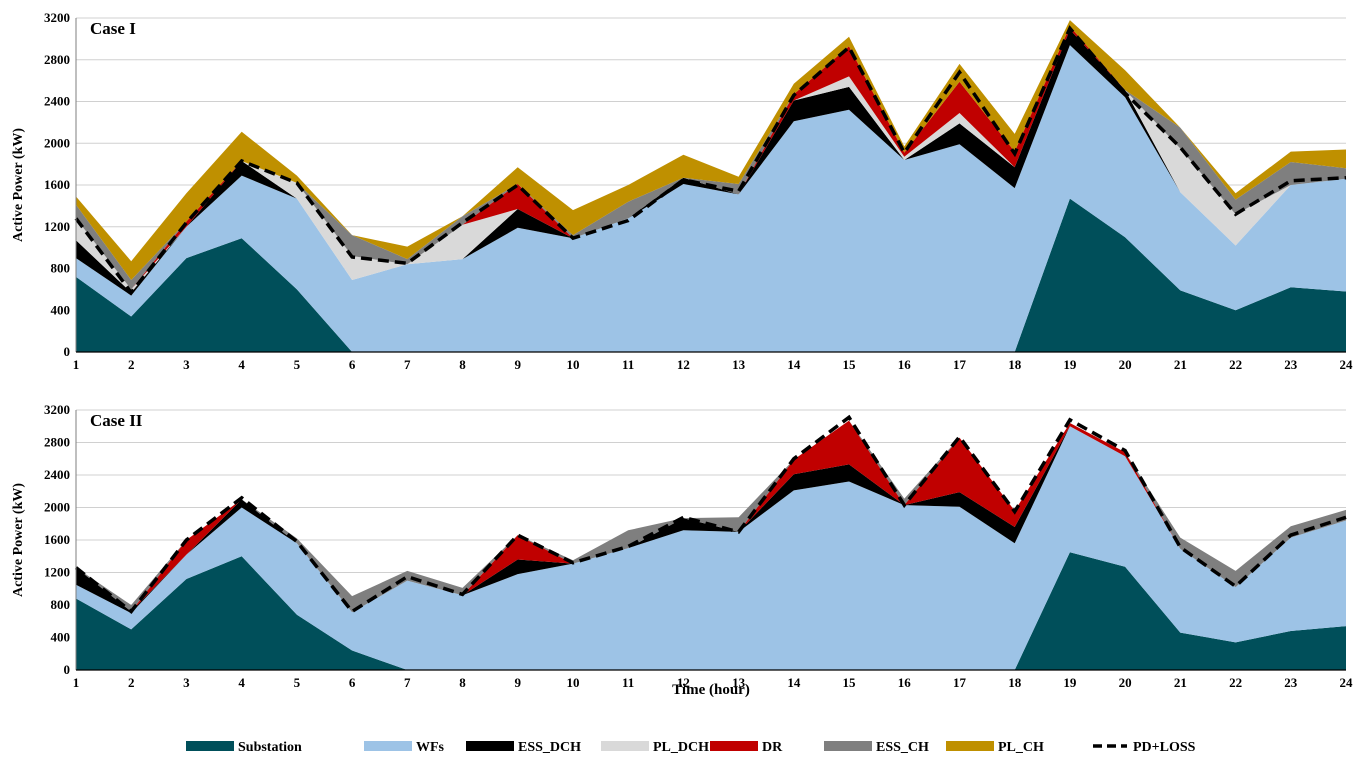 This screenshot has height=763, width=1362. Describe the element at coordinates (57, 17) in the screenshot. I see `panel1-ytick-label-8: 3200` at that location.